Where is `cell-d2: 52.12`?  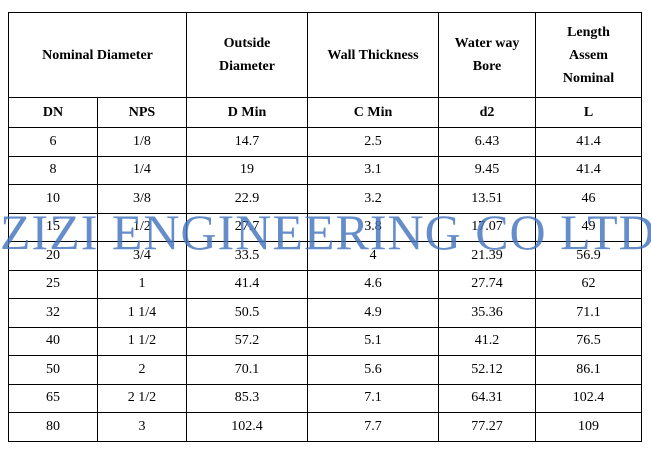
cell-d2: 52.12 is located at coordinates (487, 370).